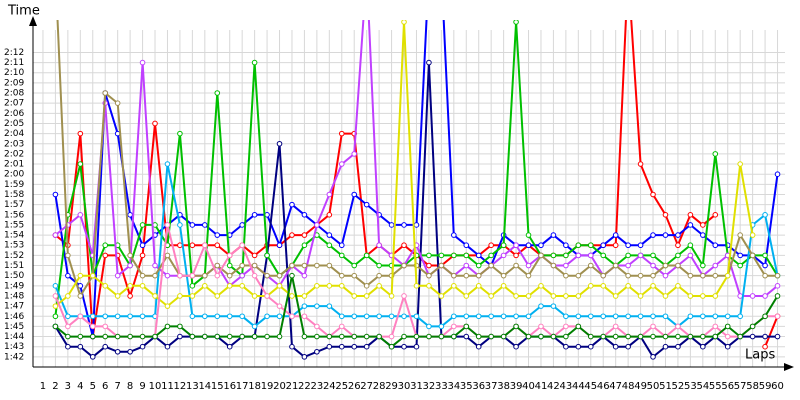  What do you see at coordinates (777, 386) in the screenshot?
I see `x-tick-label: 60` at bounding box center [777, 386].